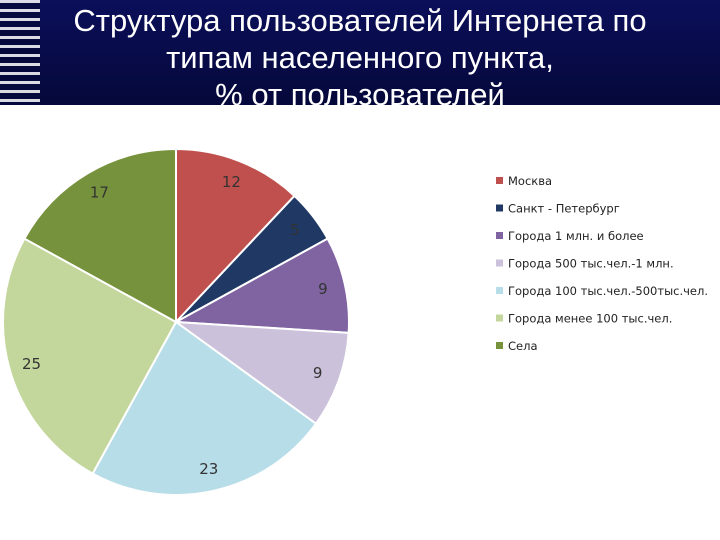  Describe the element at coordinates (608, 291) in the screenshot. I see `legend-label: Города 100 тыс.чел.-500тыс.чел.` at that location.